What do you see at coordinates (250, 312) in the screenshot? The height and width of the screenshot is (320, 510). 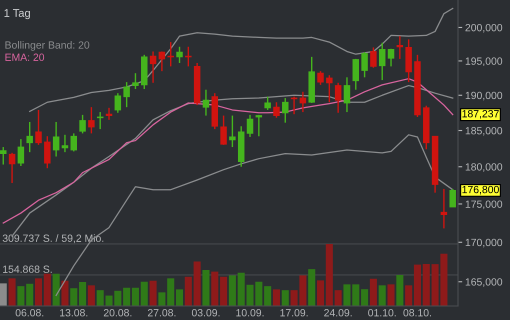 I see `x-tick-label: 10.09.` at bounding box center [250, 312].